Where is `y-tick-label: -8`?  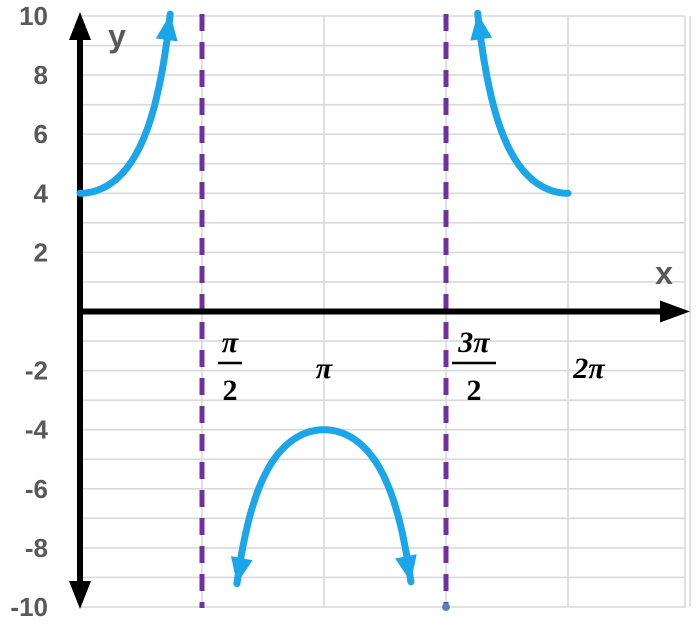 y-tick-label: -8 is located at coordinates (36, 548).